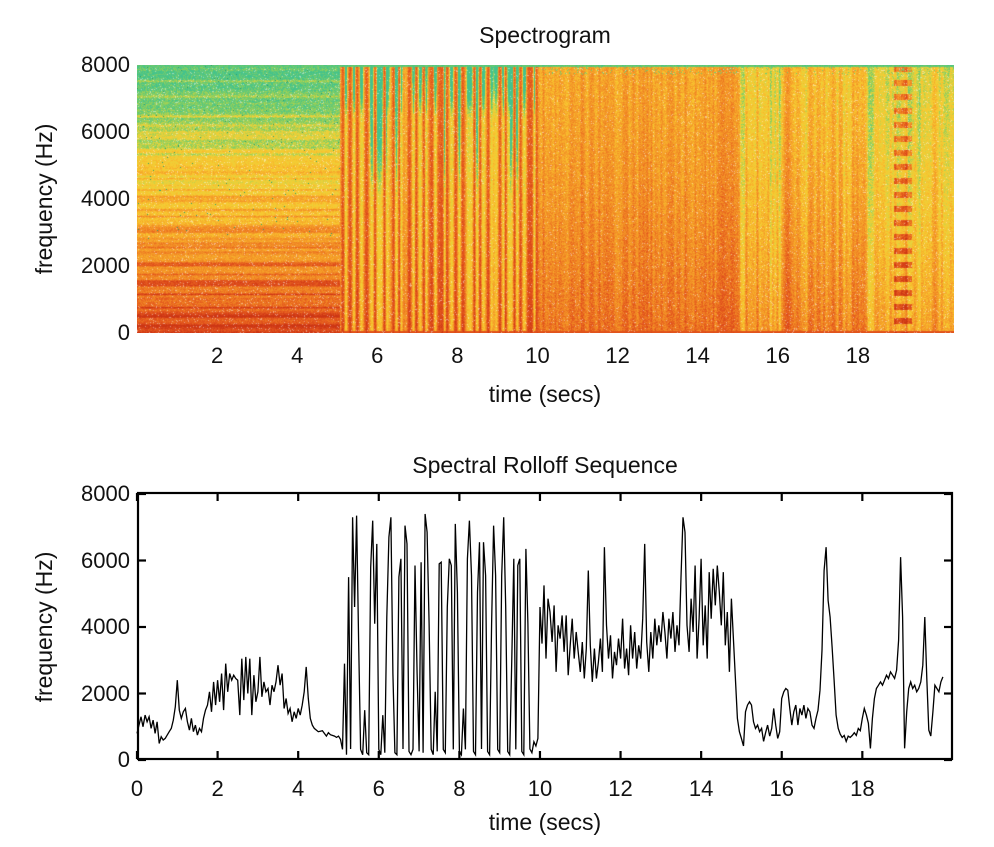 Image resolution: width=994 pixels, height=847 pixels. Describe the element at coordinates (105, 131) in the screenshot. I see `spectrogram-y-tick-label: 6000` at that location.